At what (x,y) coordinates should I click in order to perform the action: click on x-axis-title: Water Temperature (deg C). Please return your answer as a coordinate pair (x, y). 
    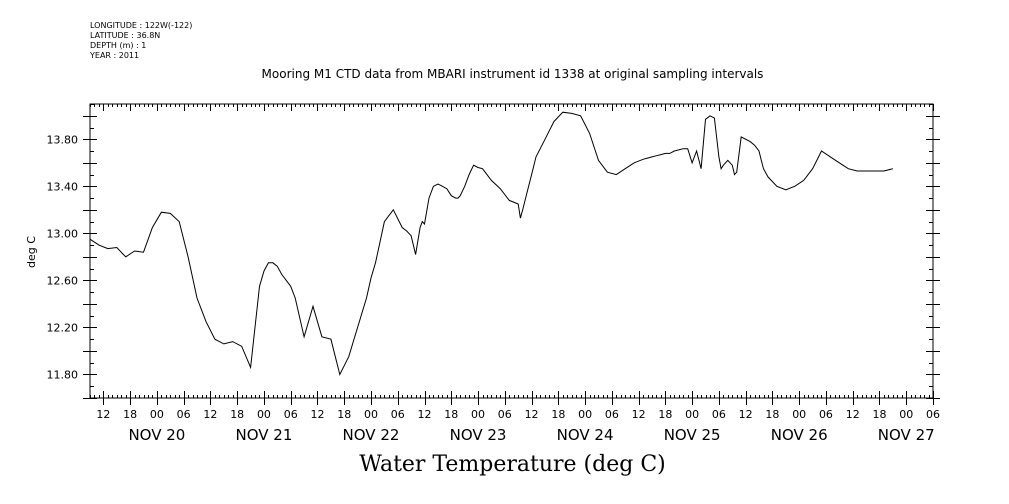
    Looking at the image, I should click on (504, 464).